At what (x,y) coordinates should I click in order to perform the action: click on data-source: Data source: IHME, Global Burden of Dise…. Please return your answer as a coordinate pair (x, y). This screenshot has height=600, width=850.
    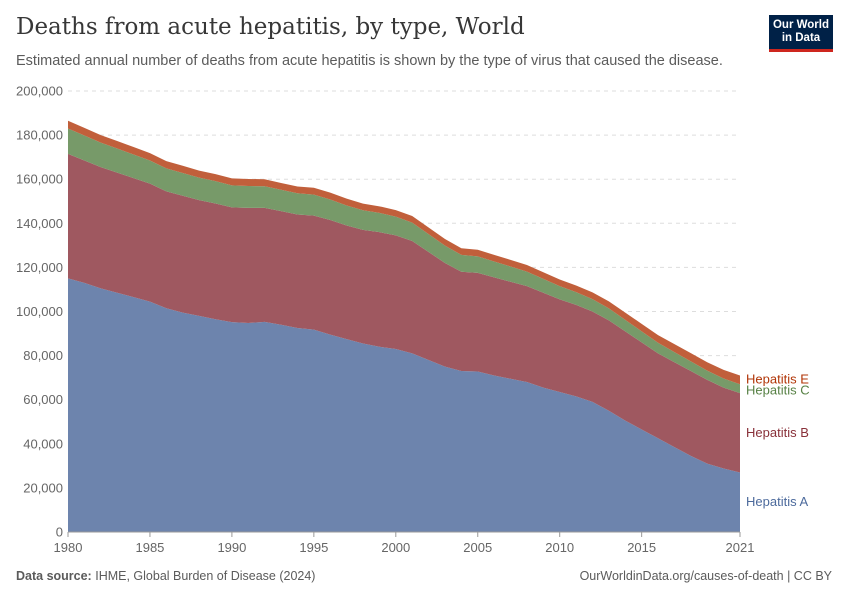
    Looking at the image, I should click on (165, 576).